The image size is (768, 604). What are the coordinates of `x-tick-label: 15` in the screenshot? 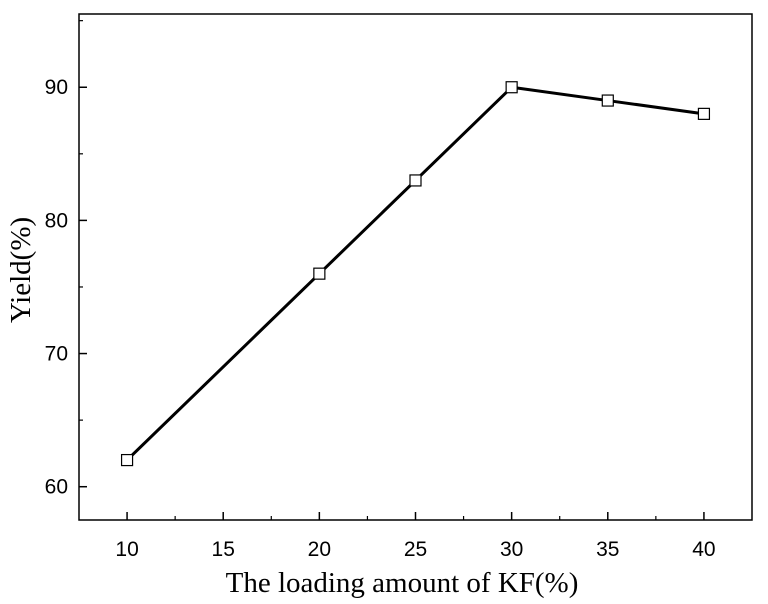 It's located at (223, 549).